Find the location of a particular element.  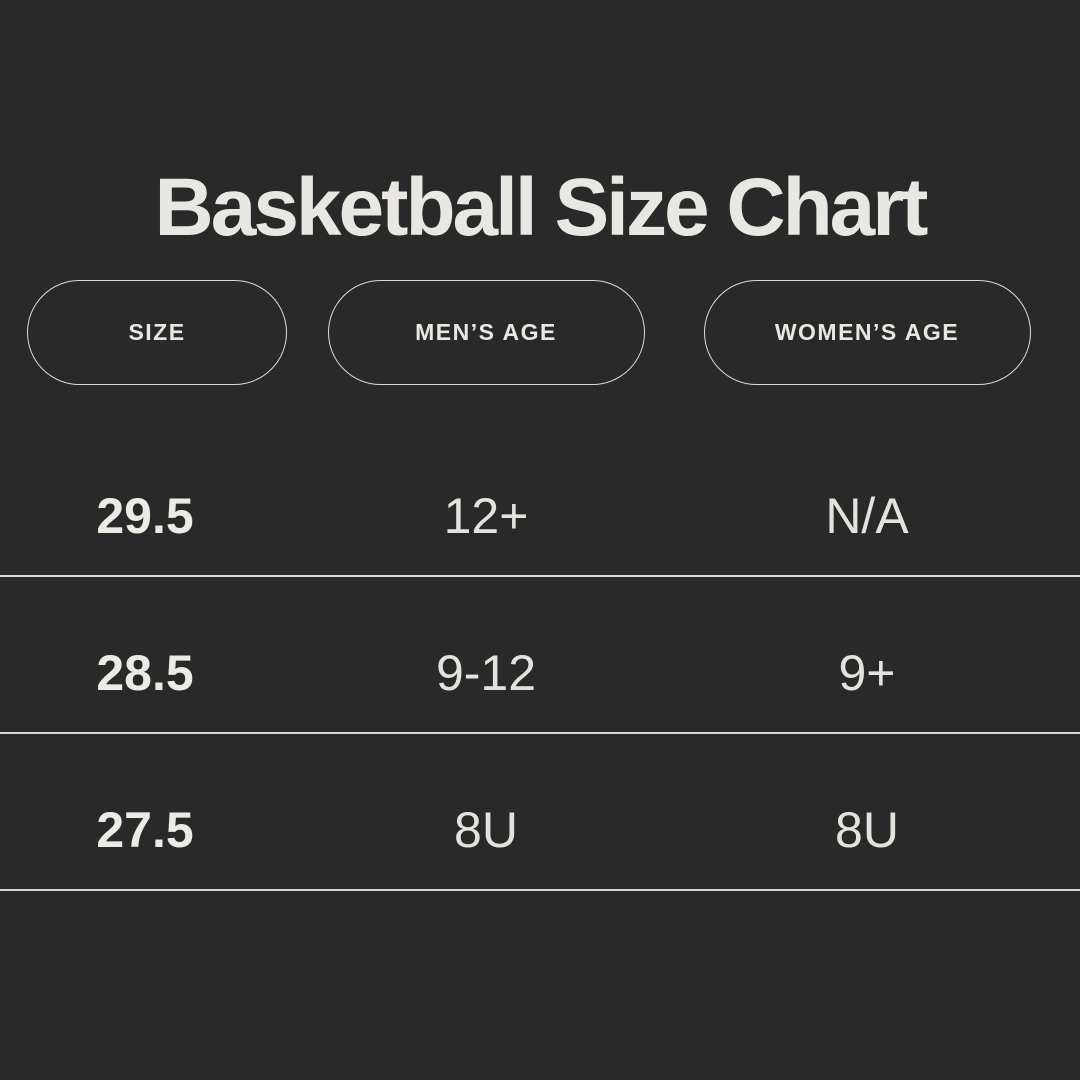

header-cell-womens-age: WOMEN’S AGE is located at coordinates (881, 332).